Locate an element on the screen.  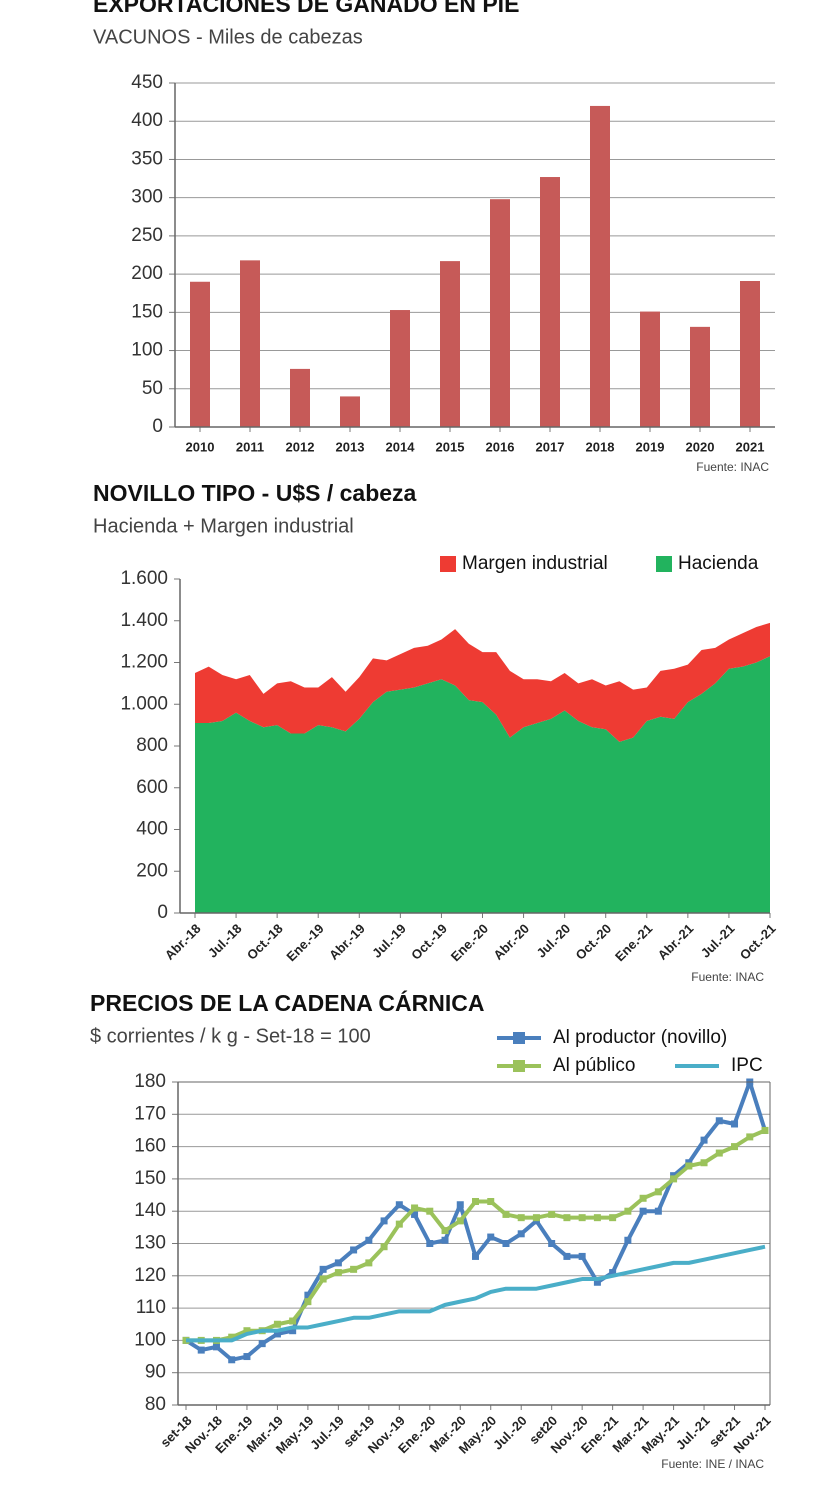
y-tick-label: 170 is located at coordinates (150, 1113).